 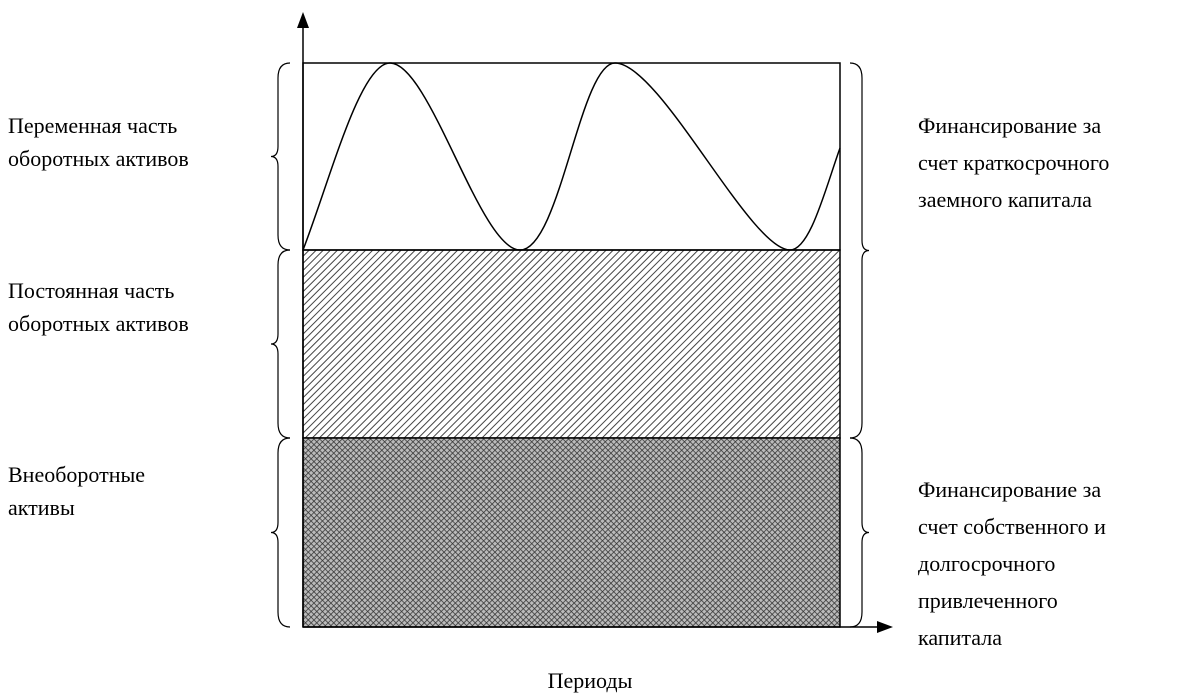 What do you see at coordinates (91, 290) in the screenshot?
I see `left-label: Постоянная часть` at bounding box center [91, 290].